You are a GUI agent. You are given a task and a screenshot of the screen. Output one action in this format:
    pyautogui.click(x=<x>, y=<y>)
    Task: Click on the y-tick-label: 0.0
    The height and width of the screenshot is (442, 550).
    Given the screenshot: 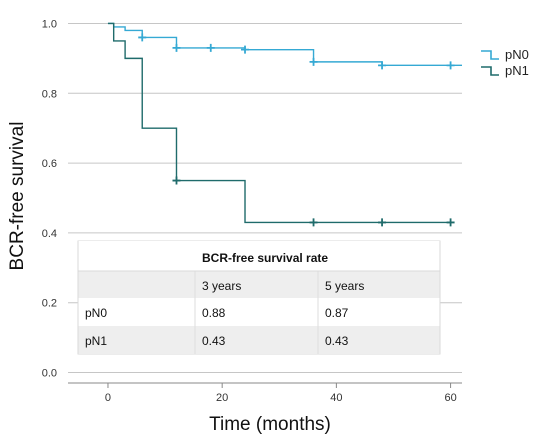 What is the action you would take?
    pyautogui.click(x=49, y=374)
    